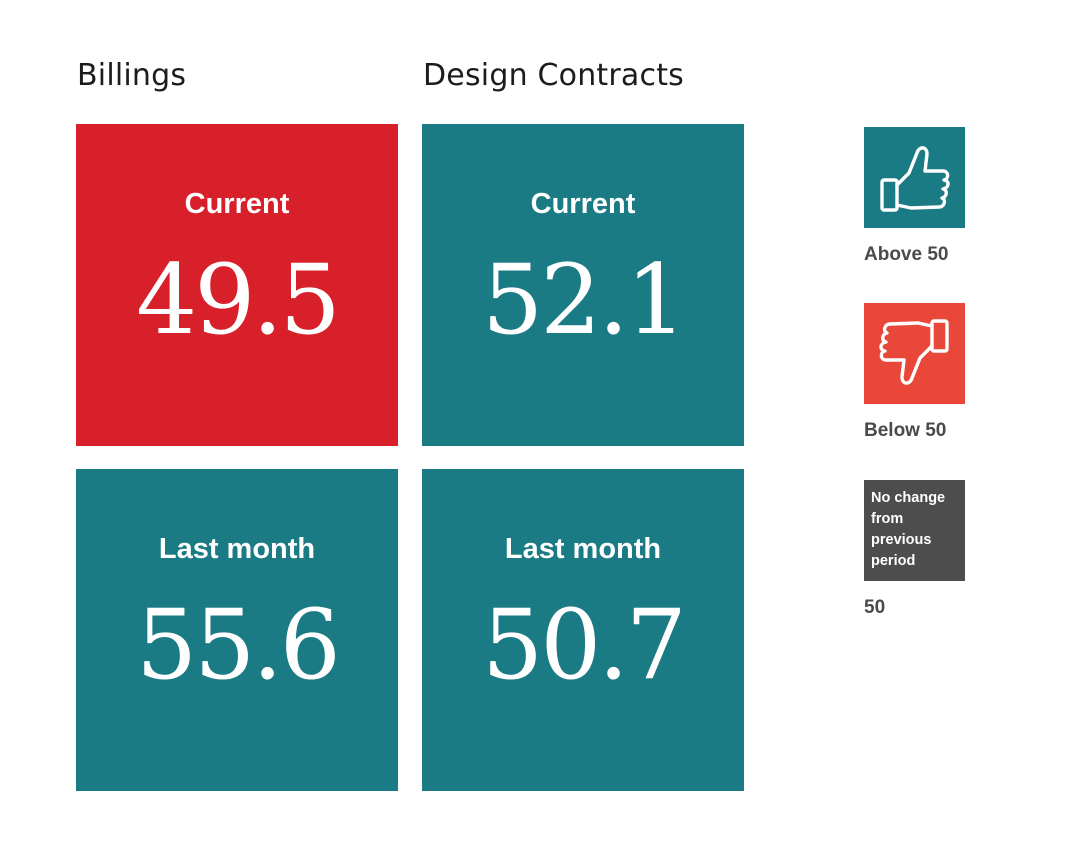 This screenshot has width=1080, height=860. I want to click on billings-current-tile: Current 49.5, so click(237, 285).